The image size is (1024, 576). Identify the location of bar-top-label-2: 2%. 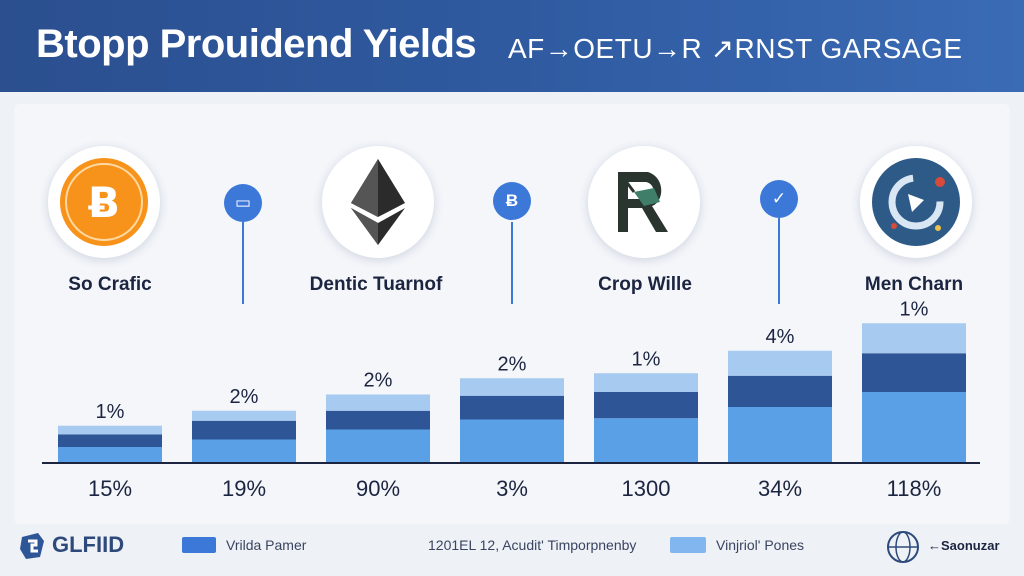
(244, 397).